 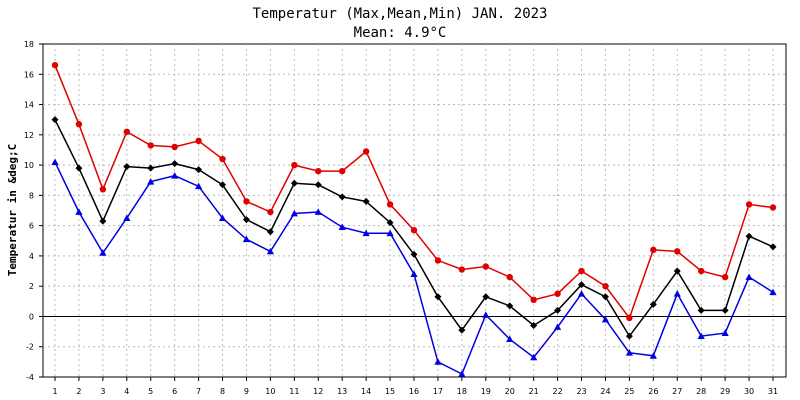 I want to click on x-tick-label: 30, so click(x=749, y=391).